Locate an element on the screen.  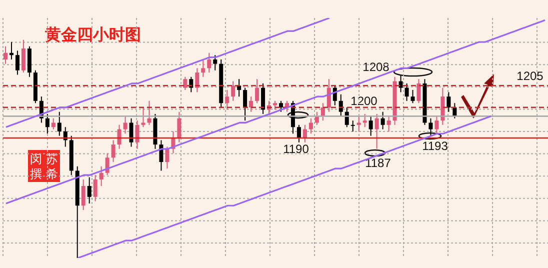
annotation: 1208 is located at coordinates (376, 67).